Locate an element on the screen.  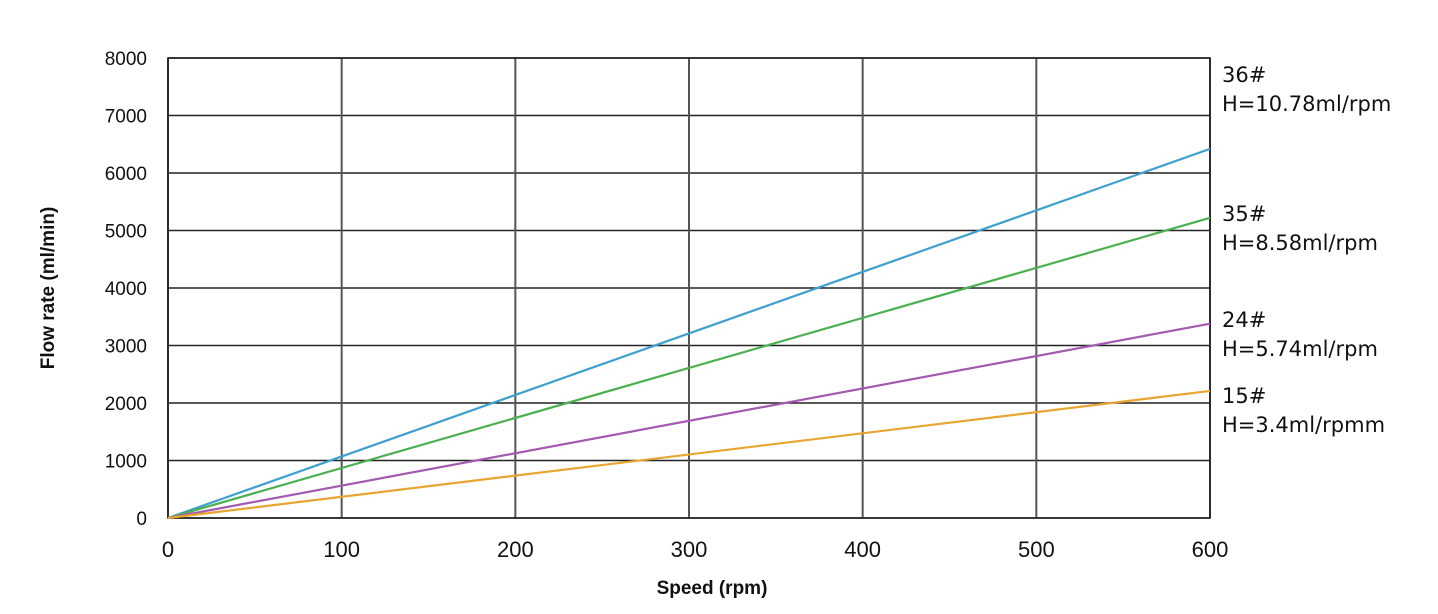
y-tick-label: 4000 is located at coordinates (126, 289).